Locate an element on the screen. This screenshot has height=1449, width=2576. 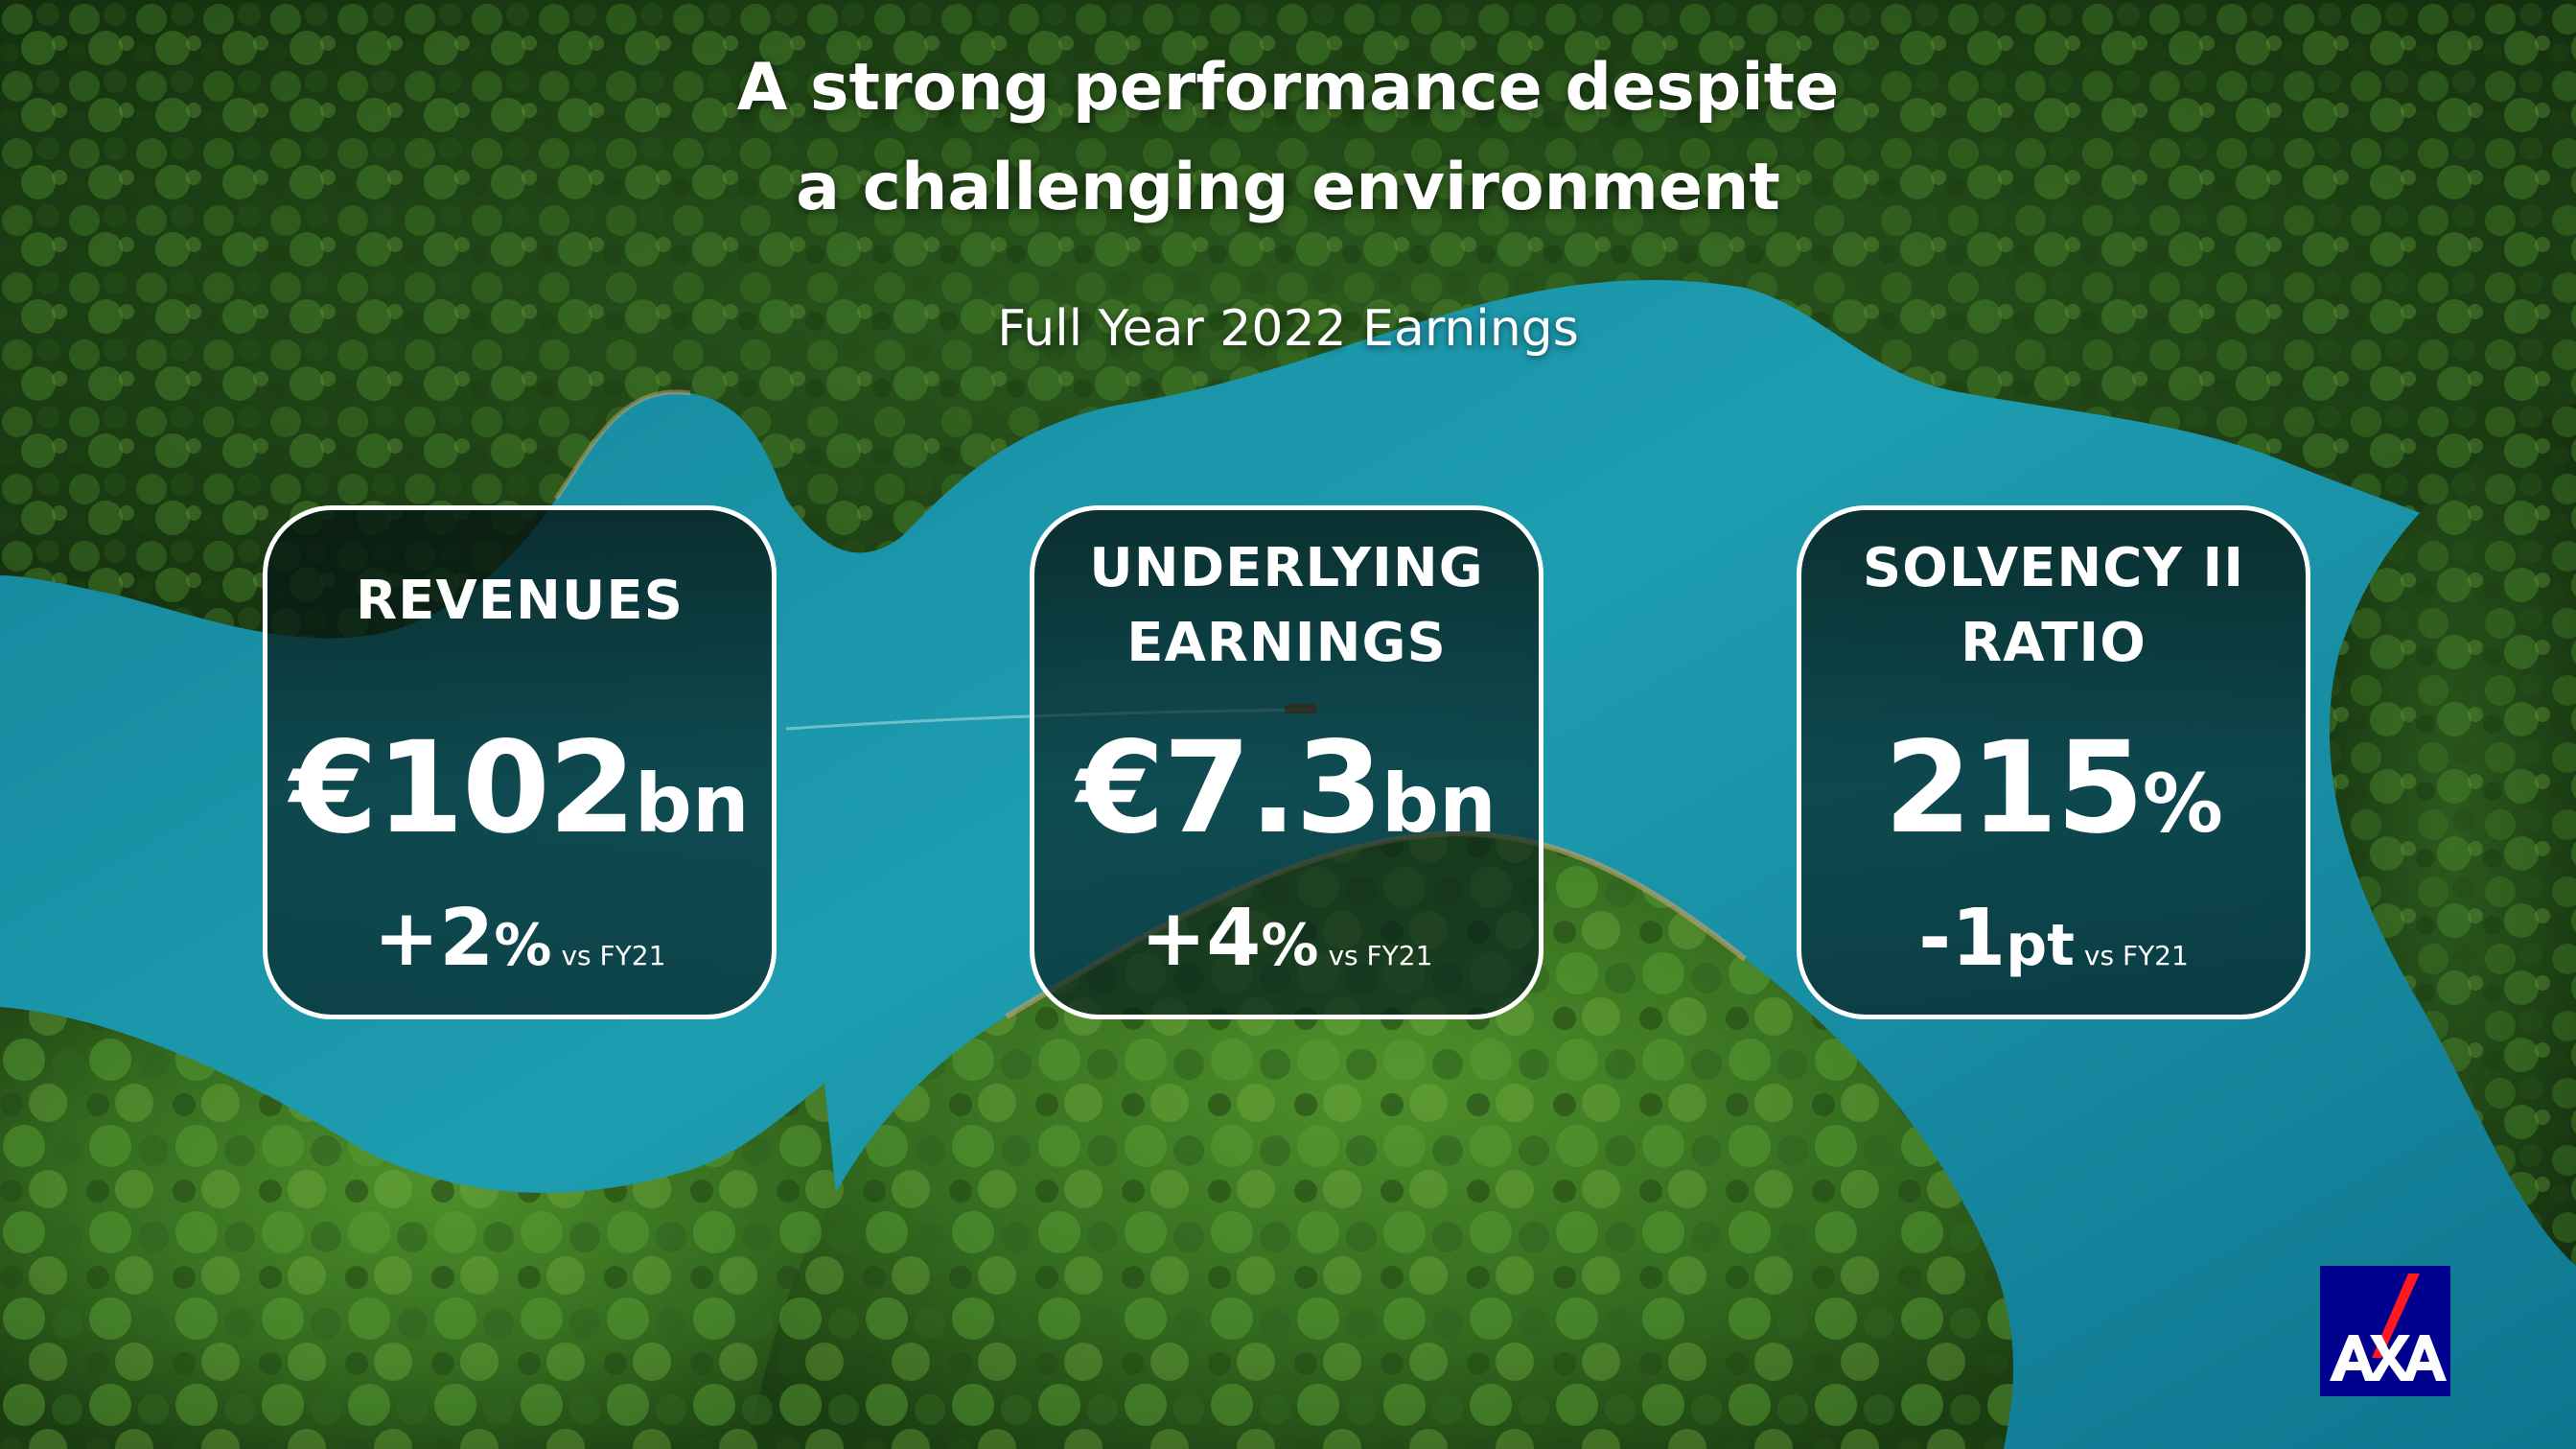
kpi-change: -1pt vs FY21 is located at coordinates (2054, 950).